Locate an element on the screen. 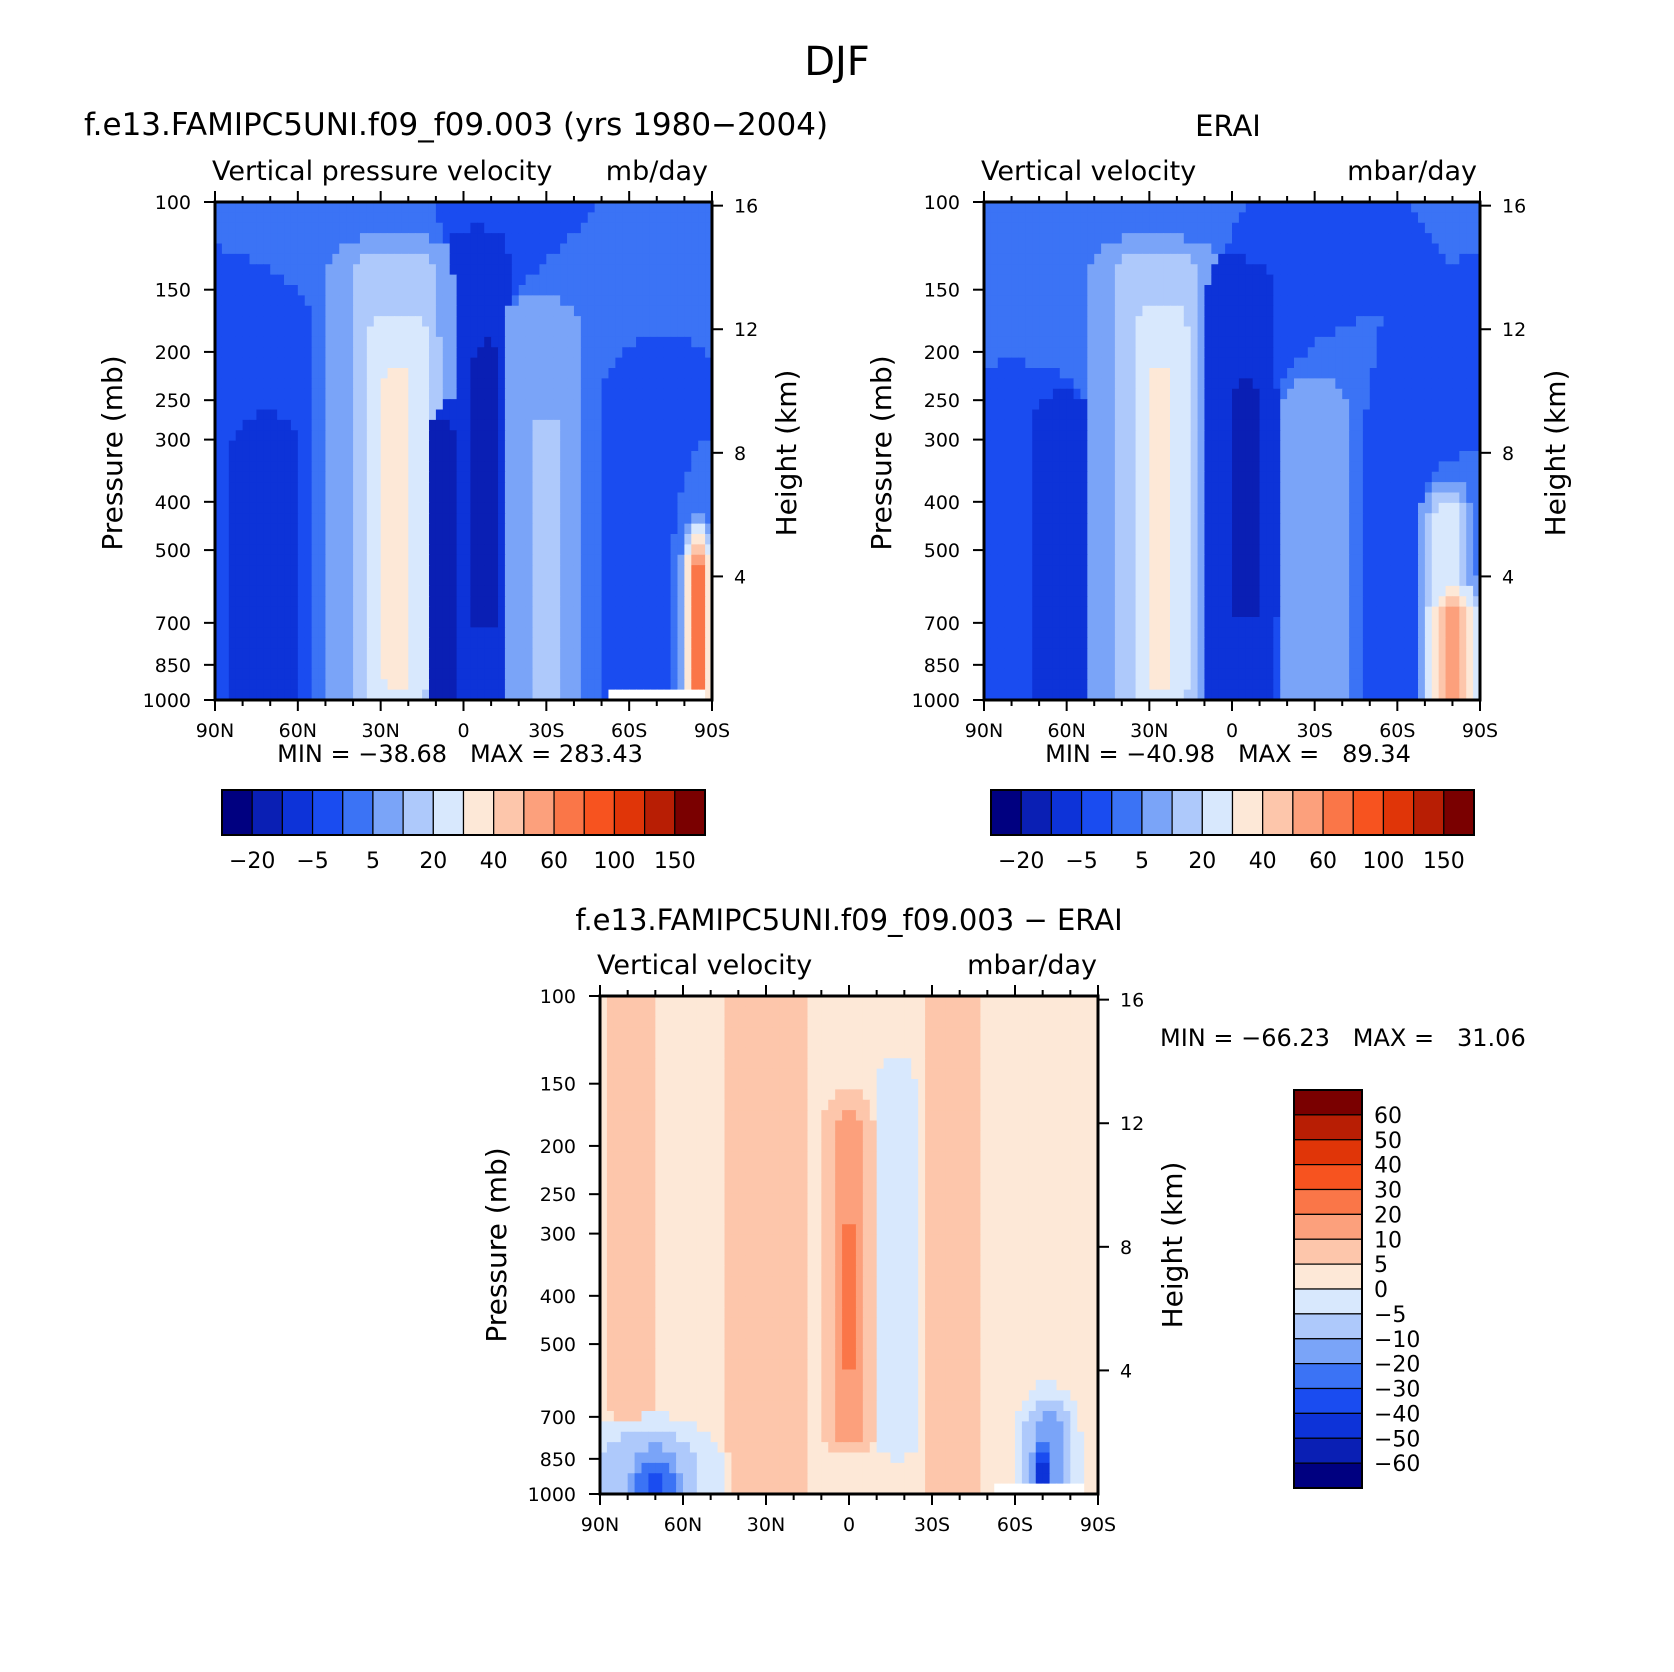 The height and width of the screenshot is (1672, 1674). missing-cell is located at coordinates (626, 695).